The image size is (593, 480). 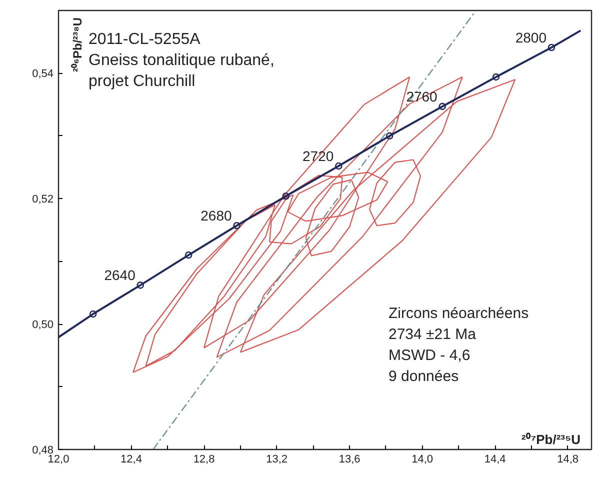 I want to click on annotation: Zircons néoarchéens, so click(x=458, y=313).